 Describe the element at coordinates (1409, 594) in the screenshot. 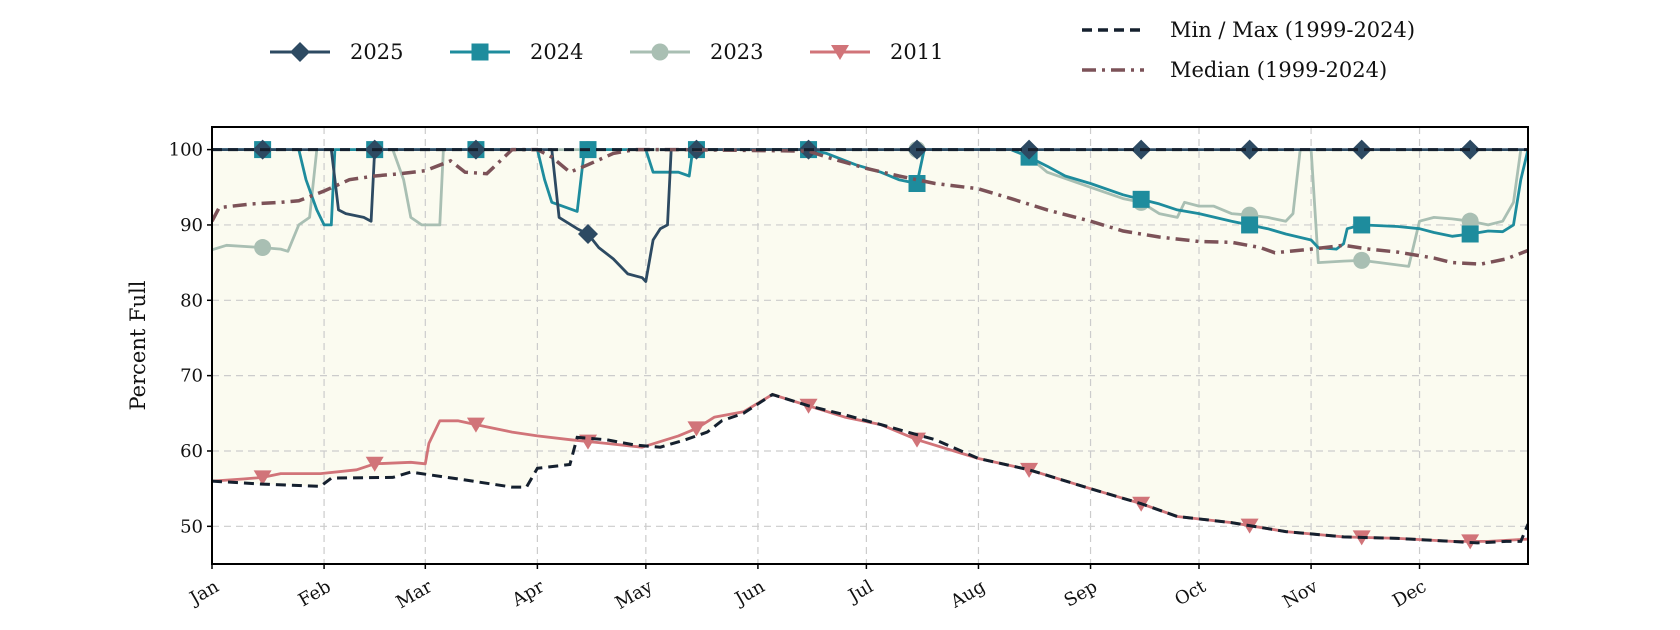

I see `x-tick-label-dec: Dec` at that location.